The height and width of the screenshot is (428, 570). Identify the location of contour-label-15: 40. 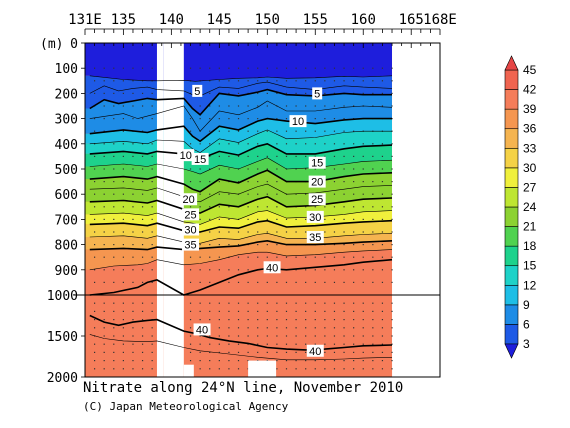
(202, 330).